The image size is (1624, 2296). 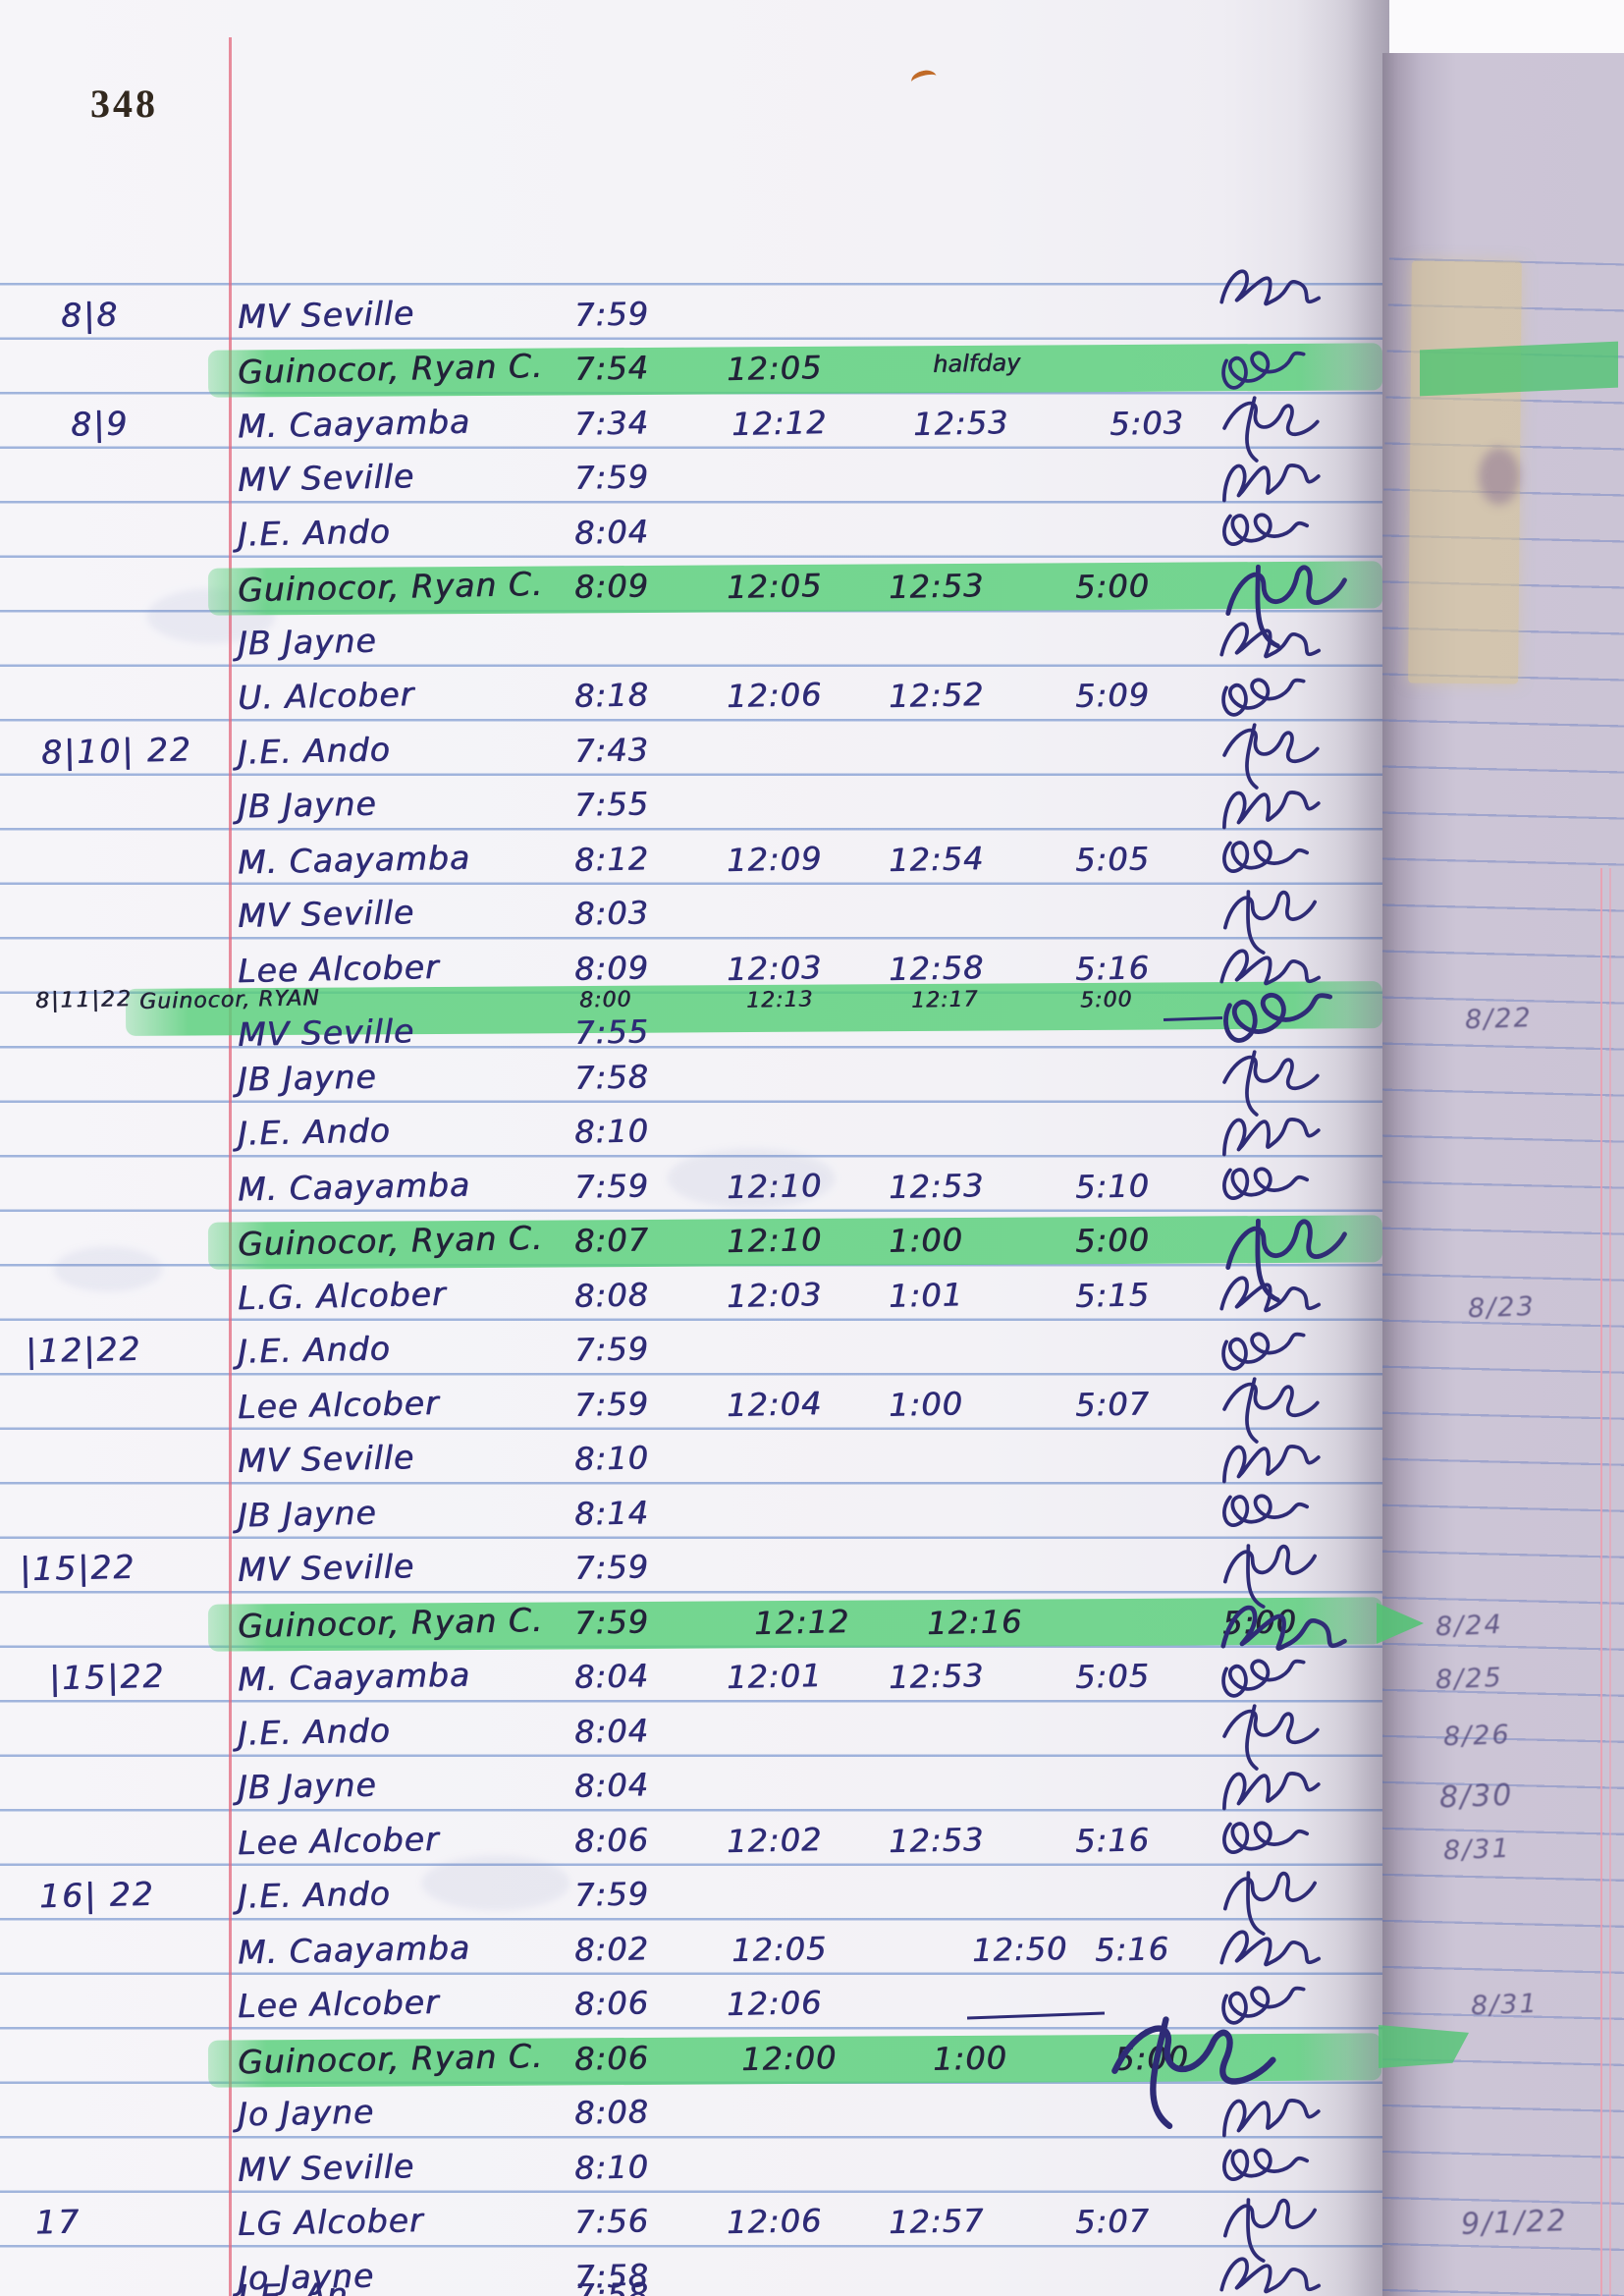 I want to click on time-entry: 8:18, so click(x=611, y=695).